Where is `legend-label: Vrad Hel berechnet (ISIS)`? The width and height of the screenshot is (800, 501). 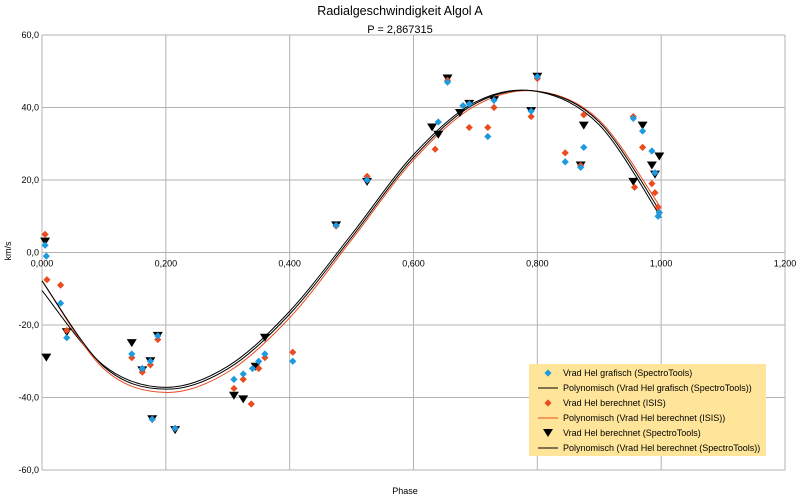 legend-label: Vrad Hel berechnet (ISIS) is located at coordinates (614, 403).